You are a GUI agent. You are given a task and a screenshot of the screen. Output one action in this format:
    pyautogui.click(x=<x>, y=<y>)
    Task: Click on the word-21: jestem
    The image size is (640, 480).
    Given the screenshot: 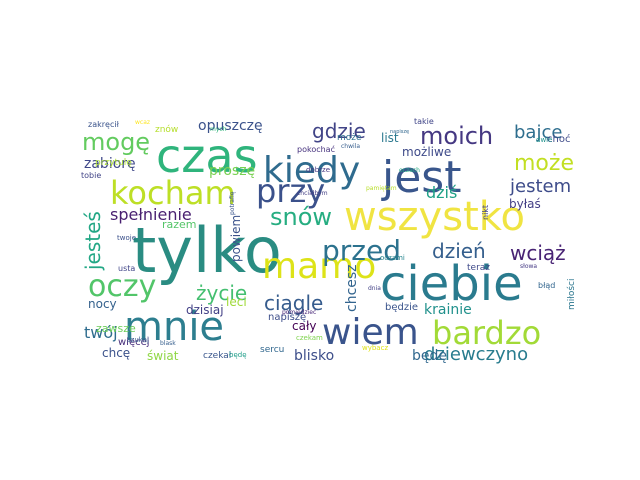 What is the action you would take?
    pyautogui.click(x=540, y=186)
    